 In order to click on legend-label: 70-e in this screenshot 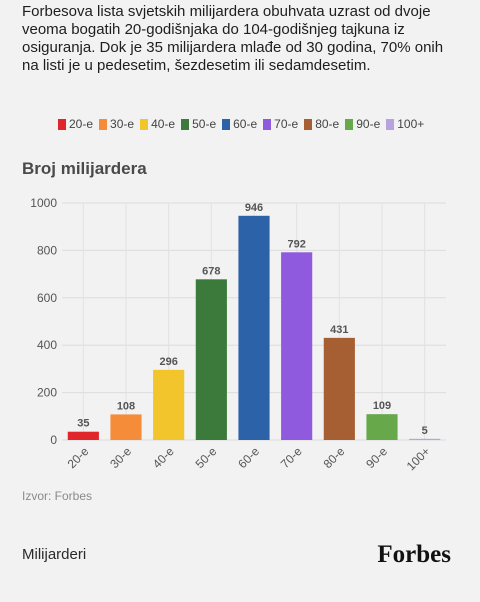, I will do `click(286, 124)`.